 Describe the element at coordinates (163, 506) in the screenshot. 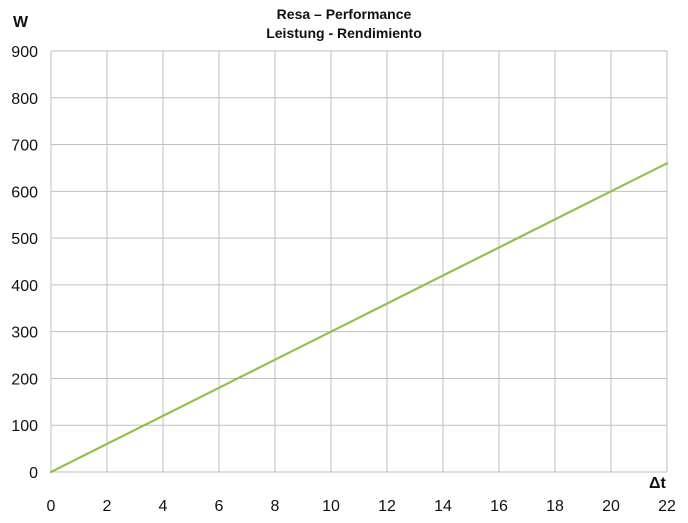

I see `x-tick-label: 4` at that location.